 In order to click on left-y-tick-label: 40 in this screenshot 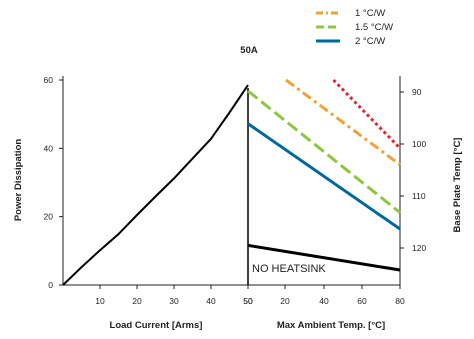, I will do `click(49, 148)`.